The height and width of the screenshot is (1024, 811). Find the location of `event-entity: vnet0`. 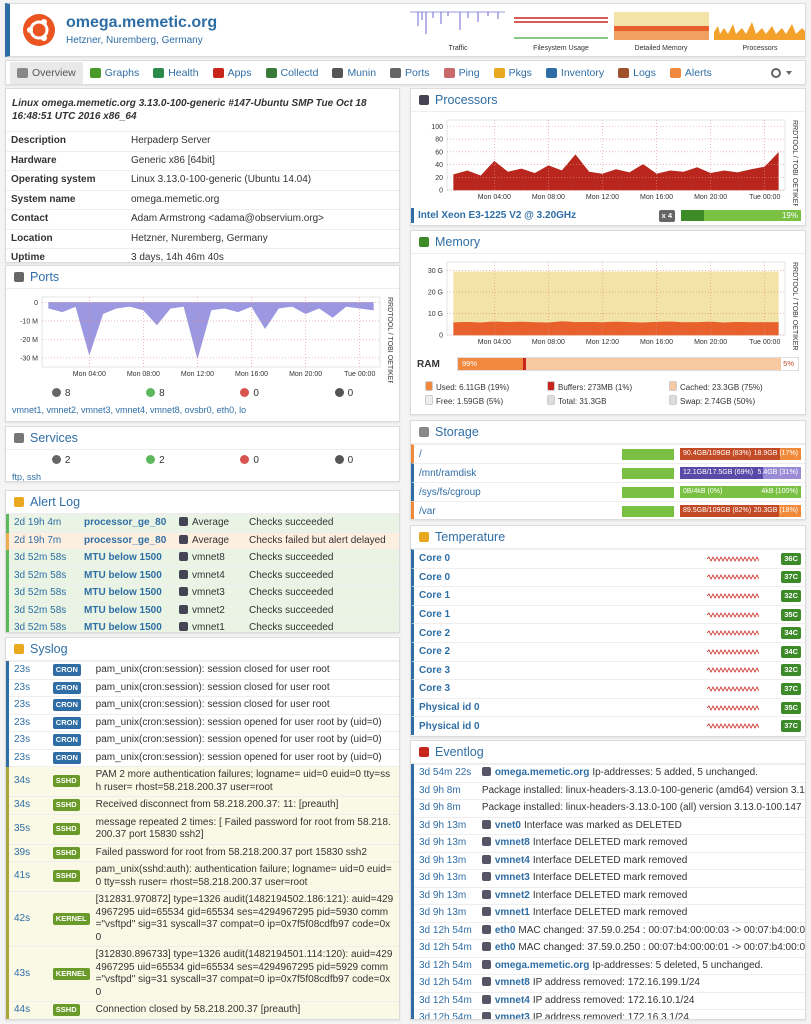

event-entity: vnet0 is located at coordinates (507, 825).